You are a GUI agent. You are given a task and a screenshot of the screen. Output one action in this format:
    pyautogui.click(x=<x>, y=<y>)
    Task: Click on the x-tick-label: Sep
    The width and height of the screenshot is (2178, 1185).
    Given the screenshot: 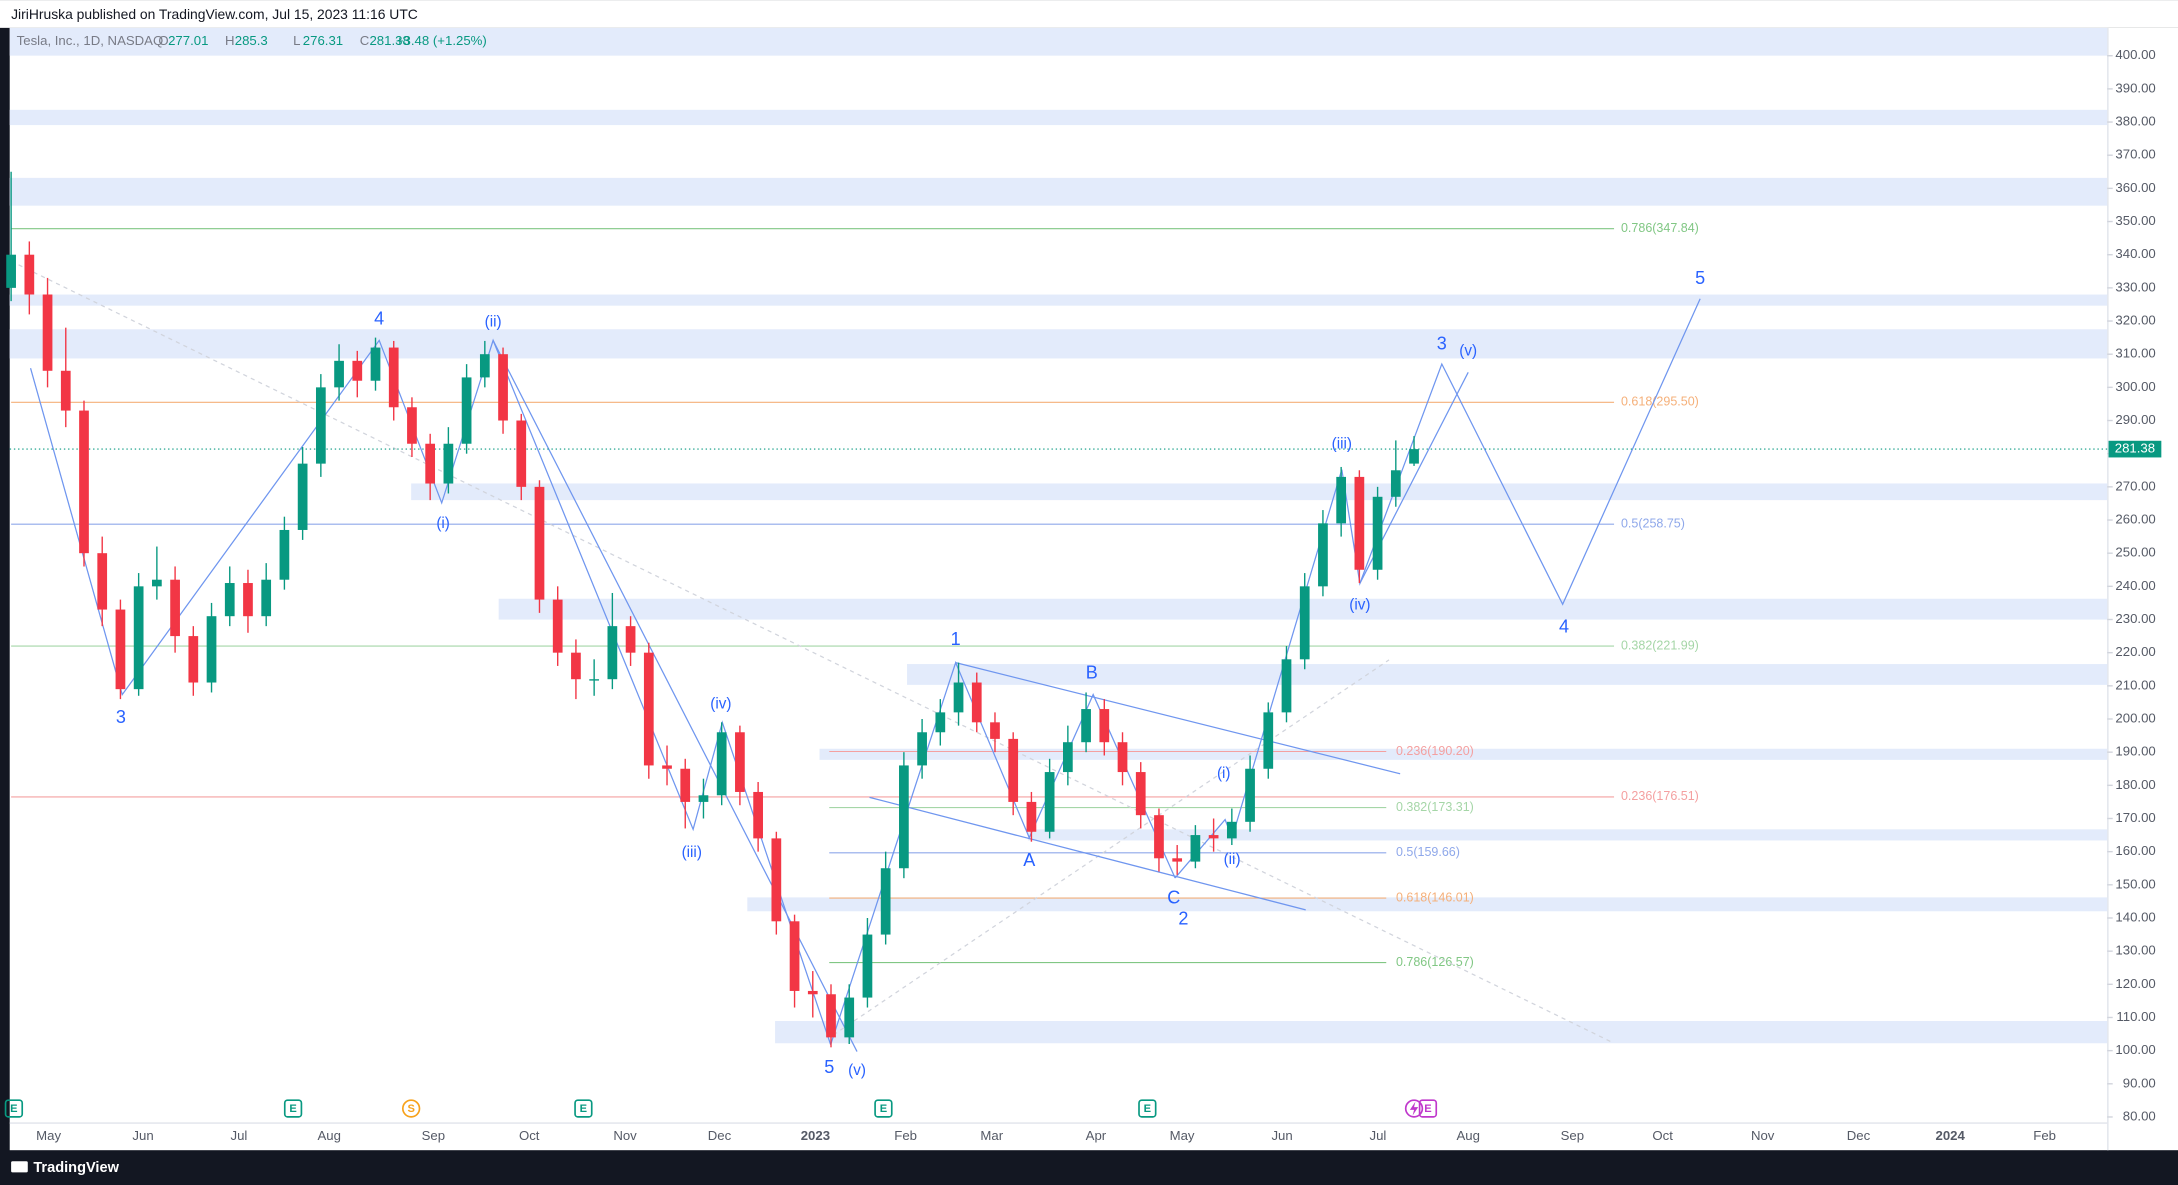 What is the action you would take?
    pyautogui.click(x=433, y=1135)
    